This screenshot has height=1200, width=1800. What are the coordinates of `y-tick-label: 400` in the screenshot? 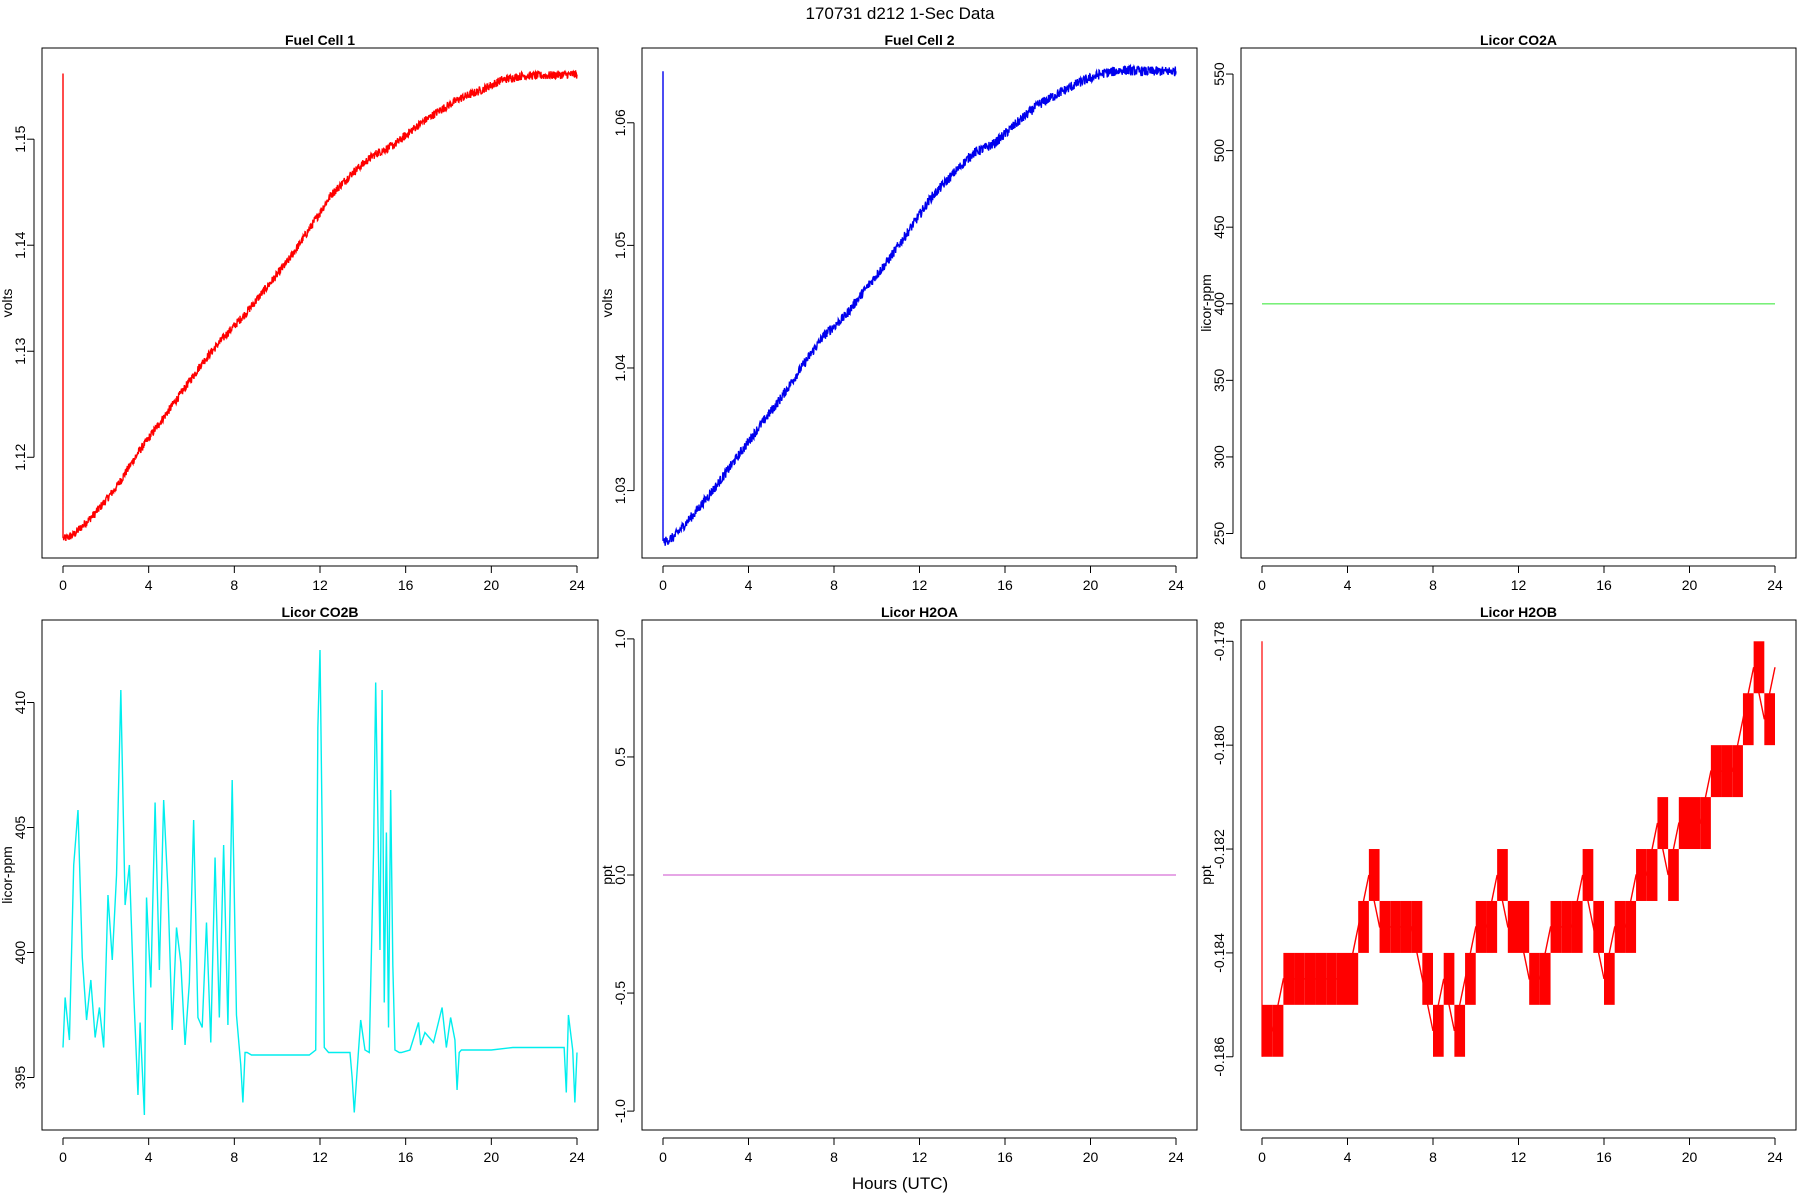 It's located at (1219, 304).